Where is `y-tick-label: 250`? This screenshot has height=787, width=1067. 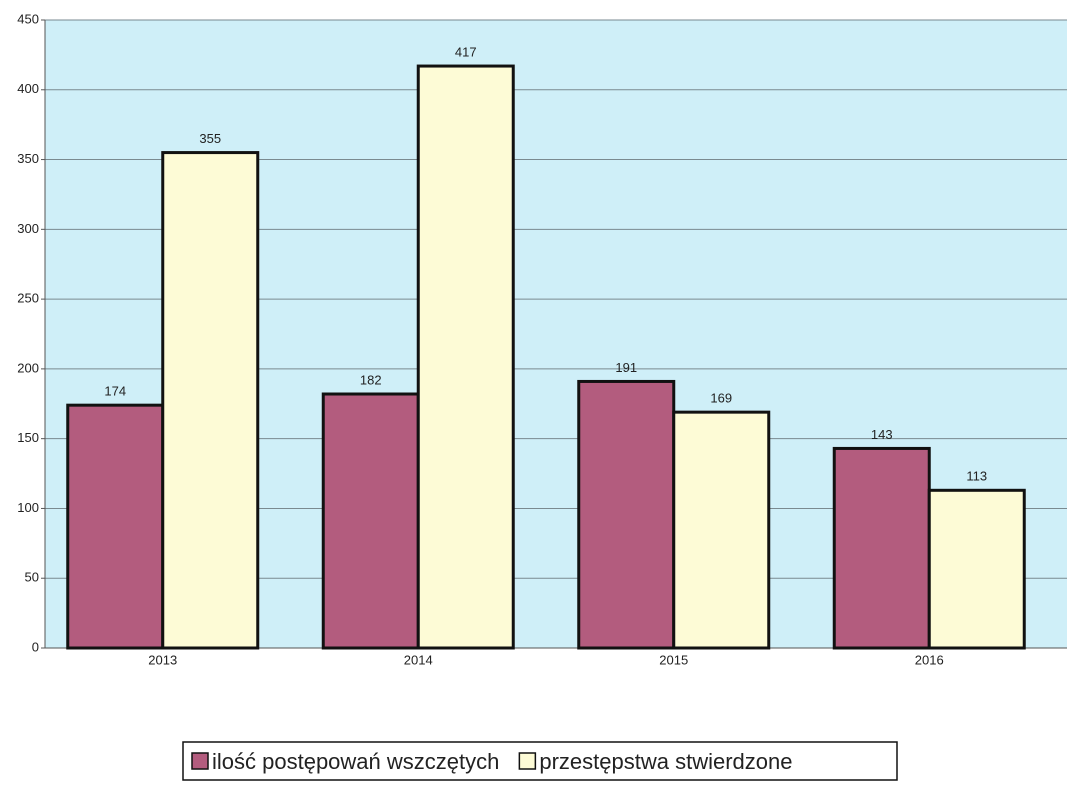
y-tick-label: 250 is located at coordinates (28, 298).